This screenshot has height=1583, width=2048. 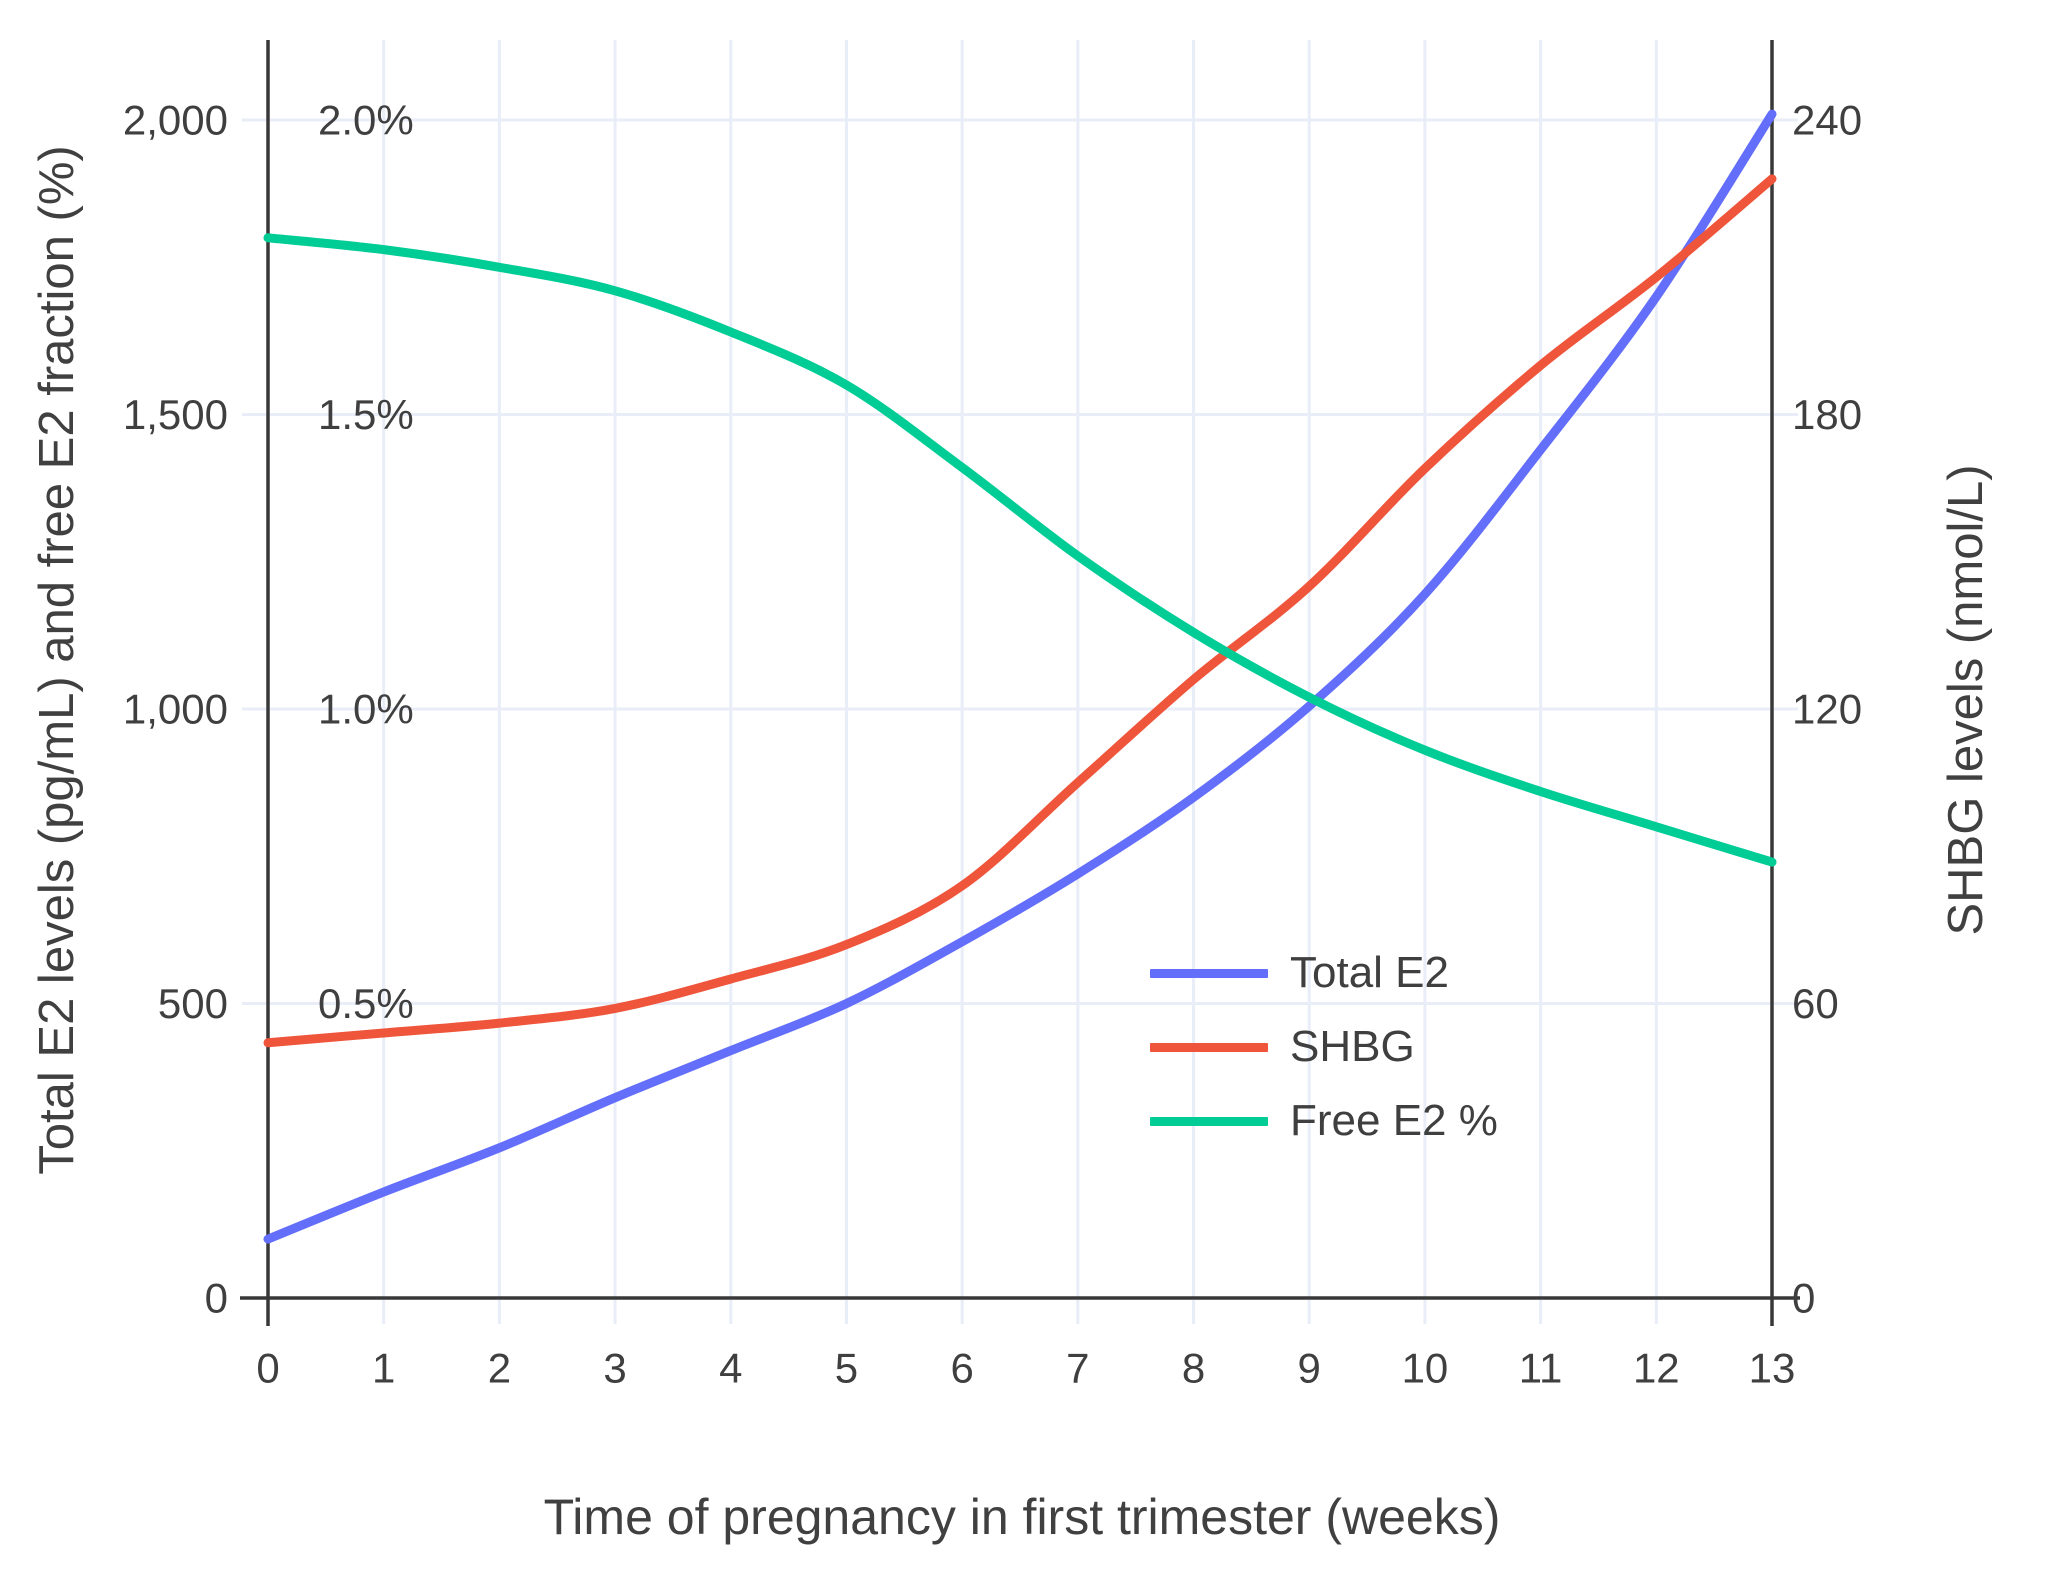 What do you see at coordinates (1803, 1298) in the screenshot?
I see `right-axis-tick-label: 0` at bounding box center [1803, 1298].